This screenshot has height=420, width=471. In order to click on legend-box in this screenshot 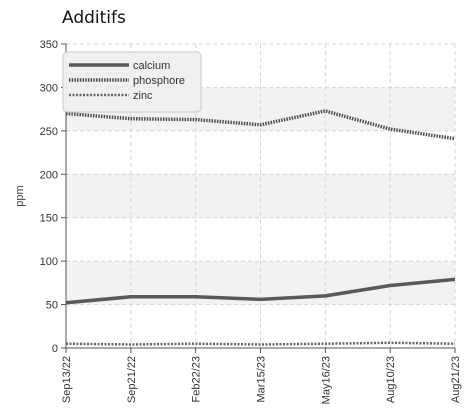, I will do `click(132, 82)`.